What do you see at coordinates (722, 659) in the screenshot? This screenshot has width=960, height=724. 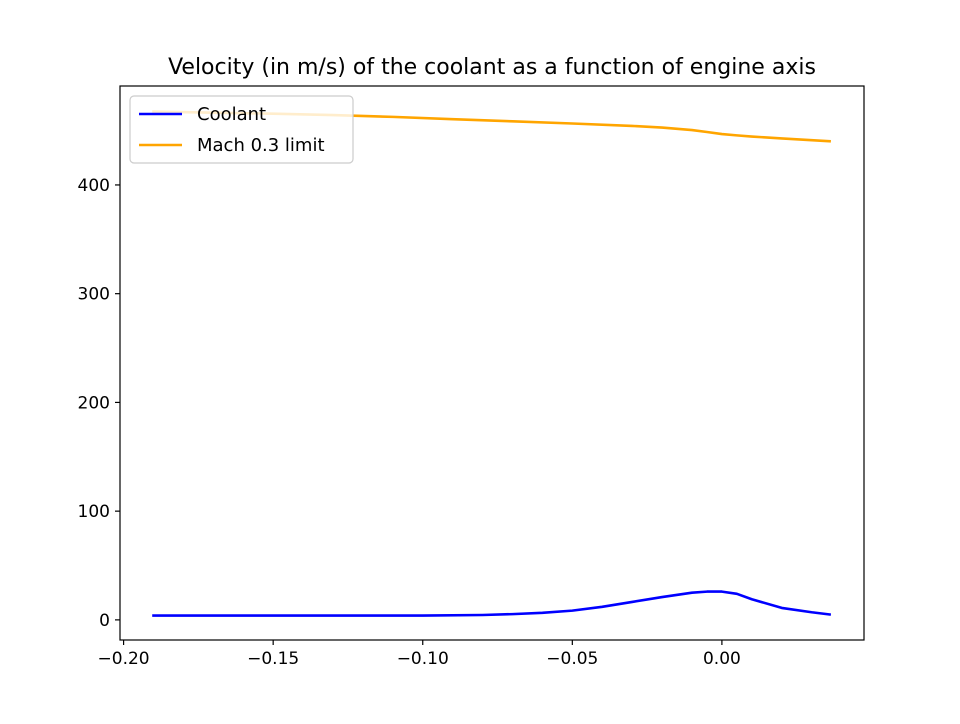 I see `x-tick-label: 0.00` at bounding box center [722, 659].